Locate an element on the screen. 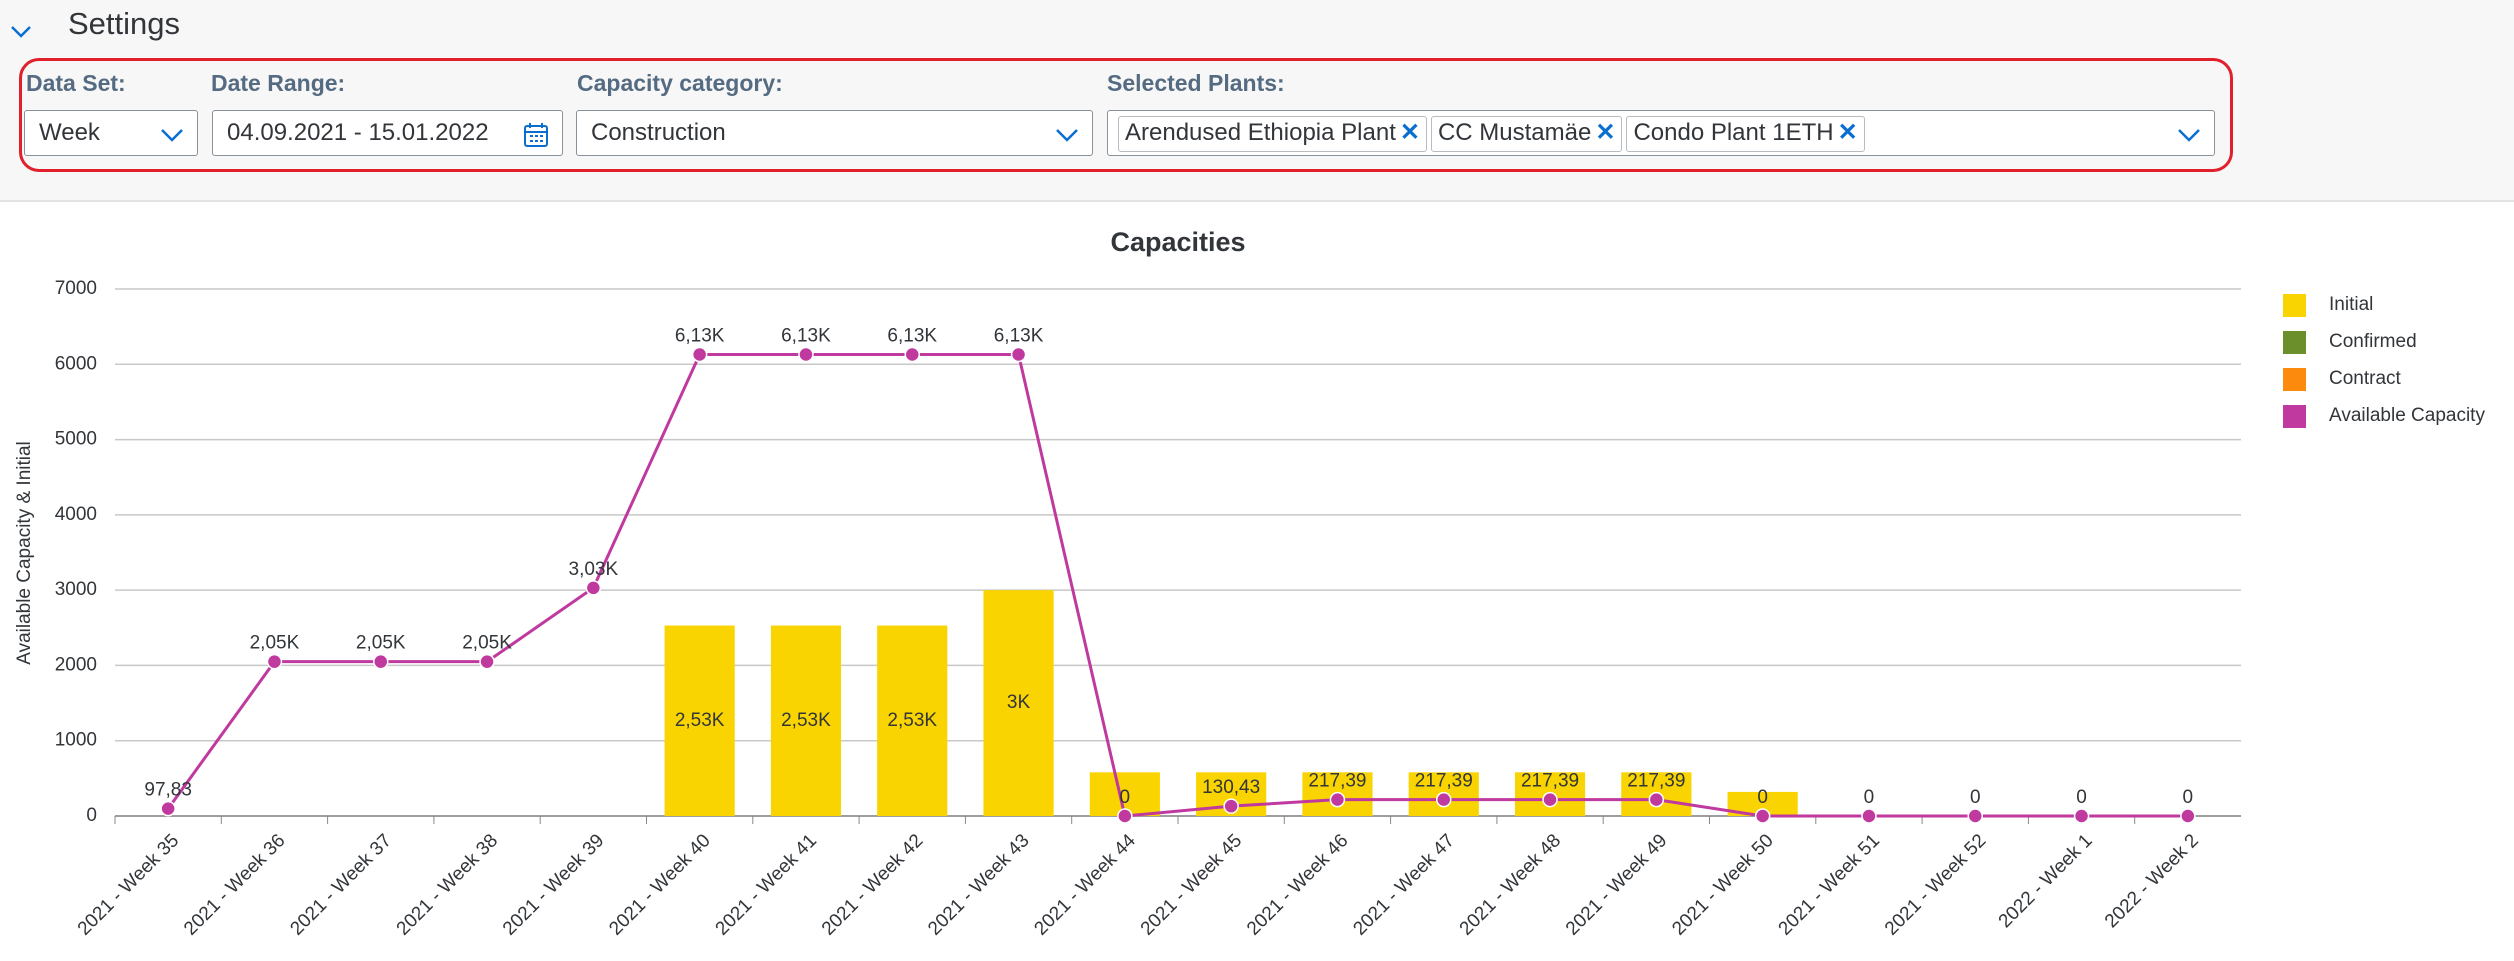 The width and height of the screenshot is (2514, 961). x-tick-label: 2021 - Week 38 is located at coordinates (447, 884).